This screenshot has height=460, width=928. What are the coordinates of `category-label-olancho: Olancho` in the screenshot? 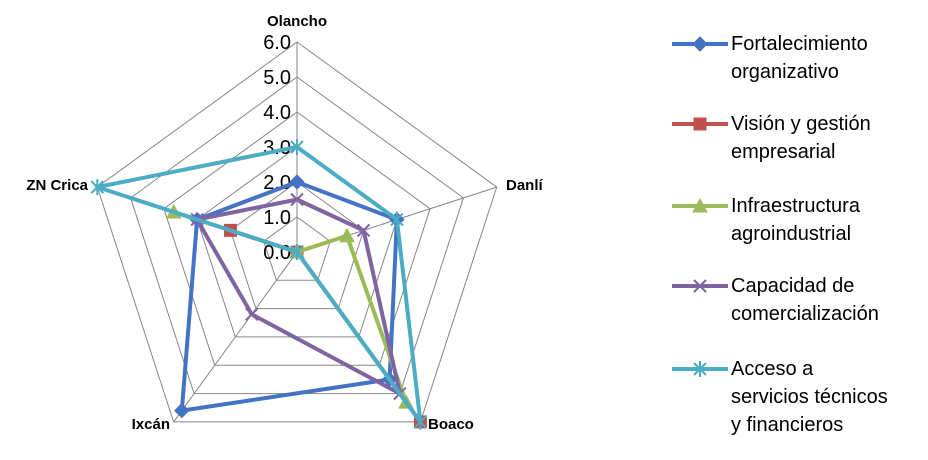 It's located at (297, 21).